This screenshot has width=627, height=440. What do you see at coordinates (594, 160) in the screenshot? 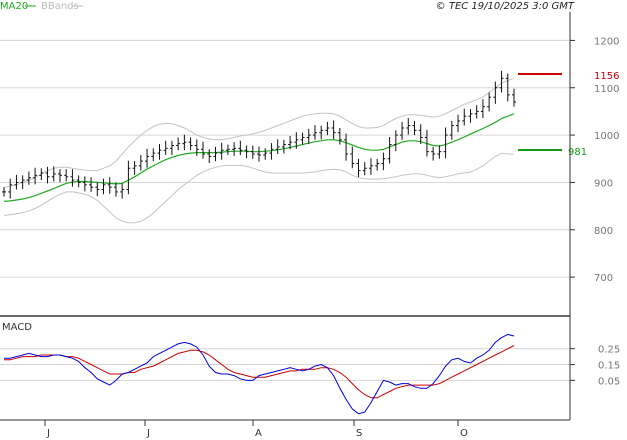
I see `price-y-axis: 1200 1100 1000 900 800 700` at bounding box center [594, 160].